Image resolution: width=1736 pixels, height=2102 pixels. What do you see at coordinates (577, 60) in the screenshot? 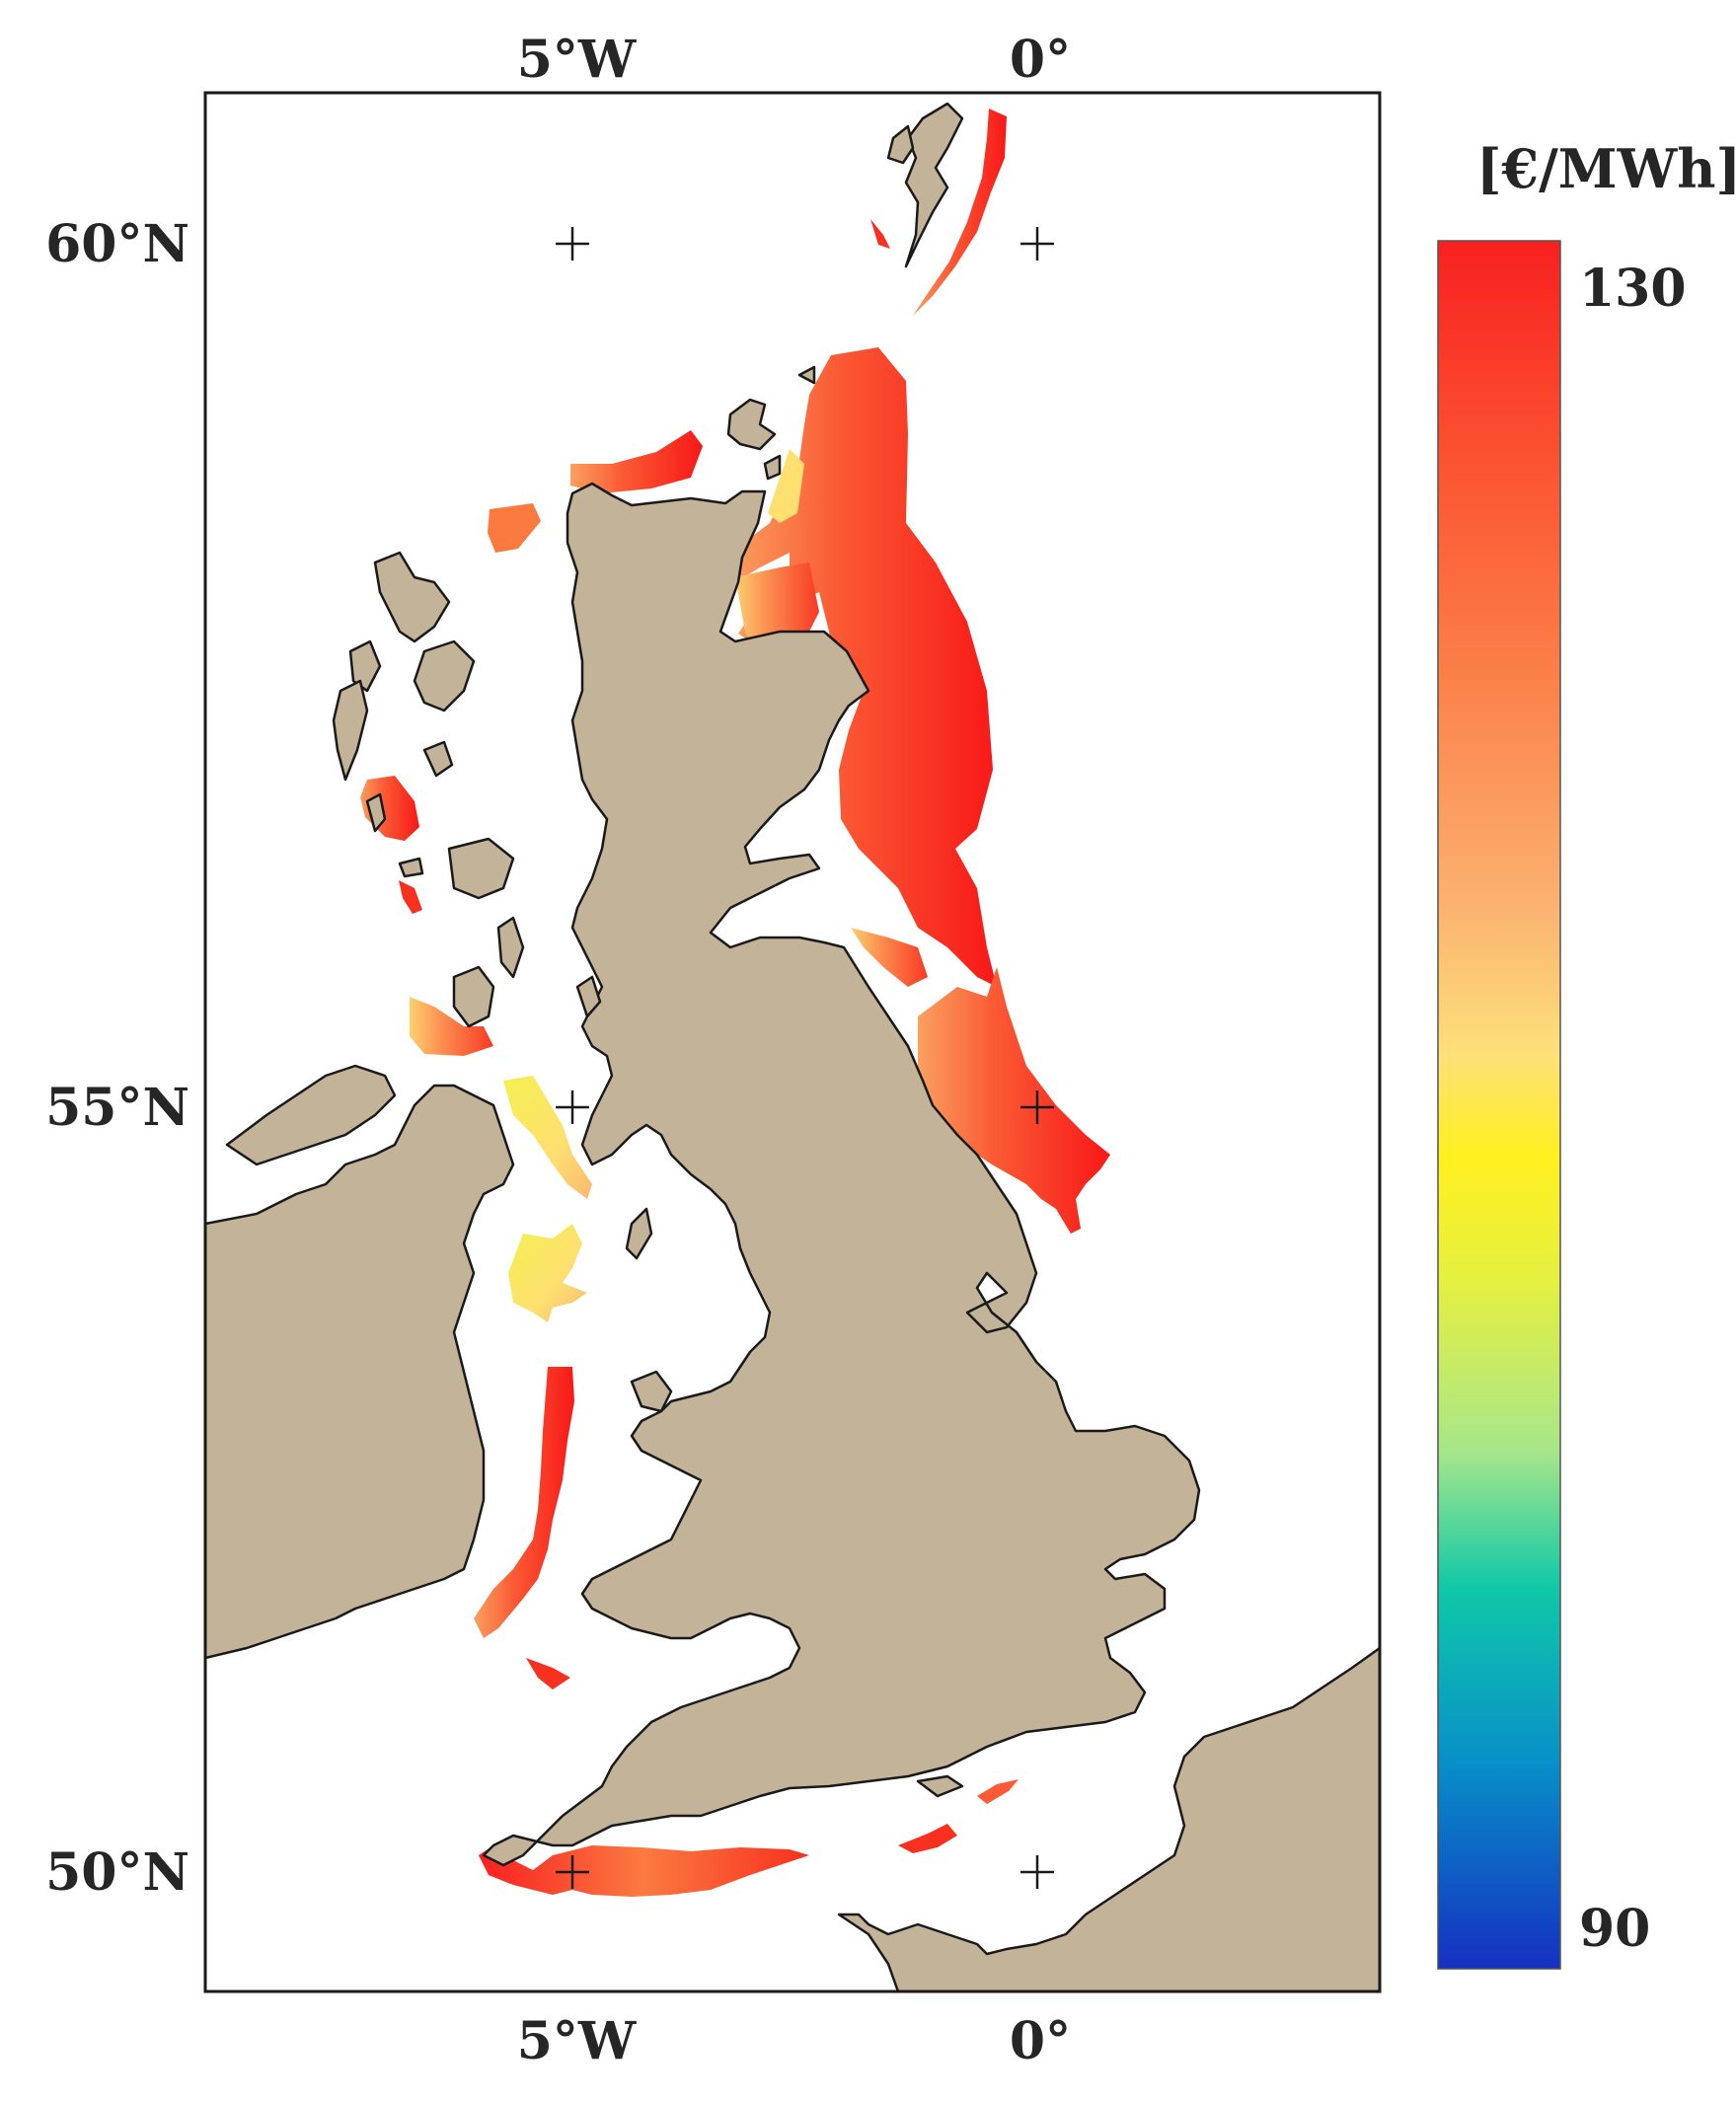
I see `lon-label-top-5w: 5°W` at bounding box center [577, 60].